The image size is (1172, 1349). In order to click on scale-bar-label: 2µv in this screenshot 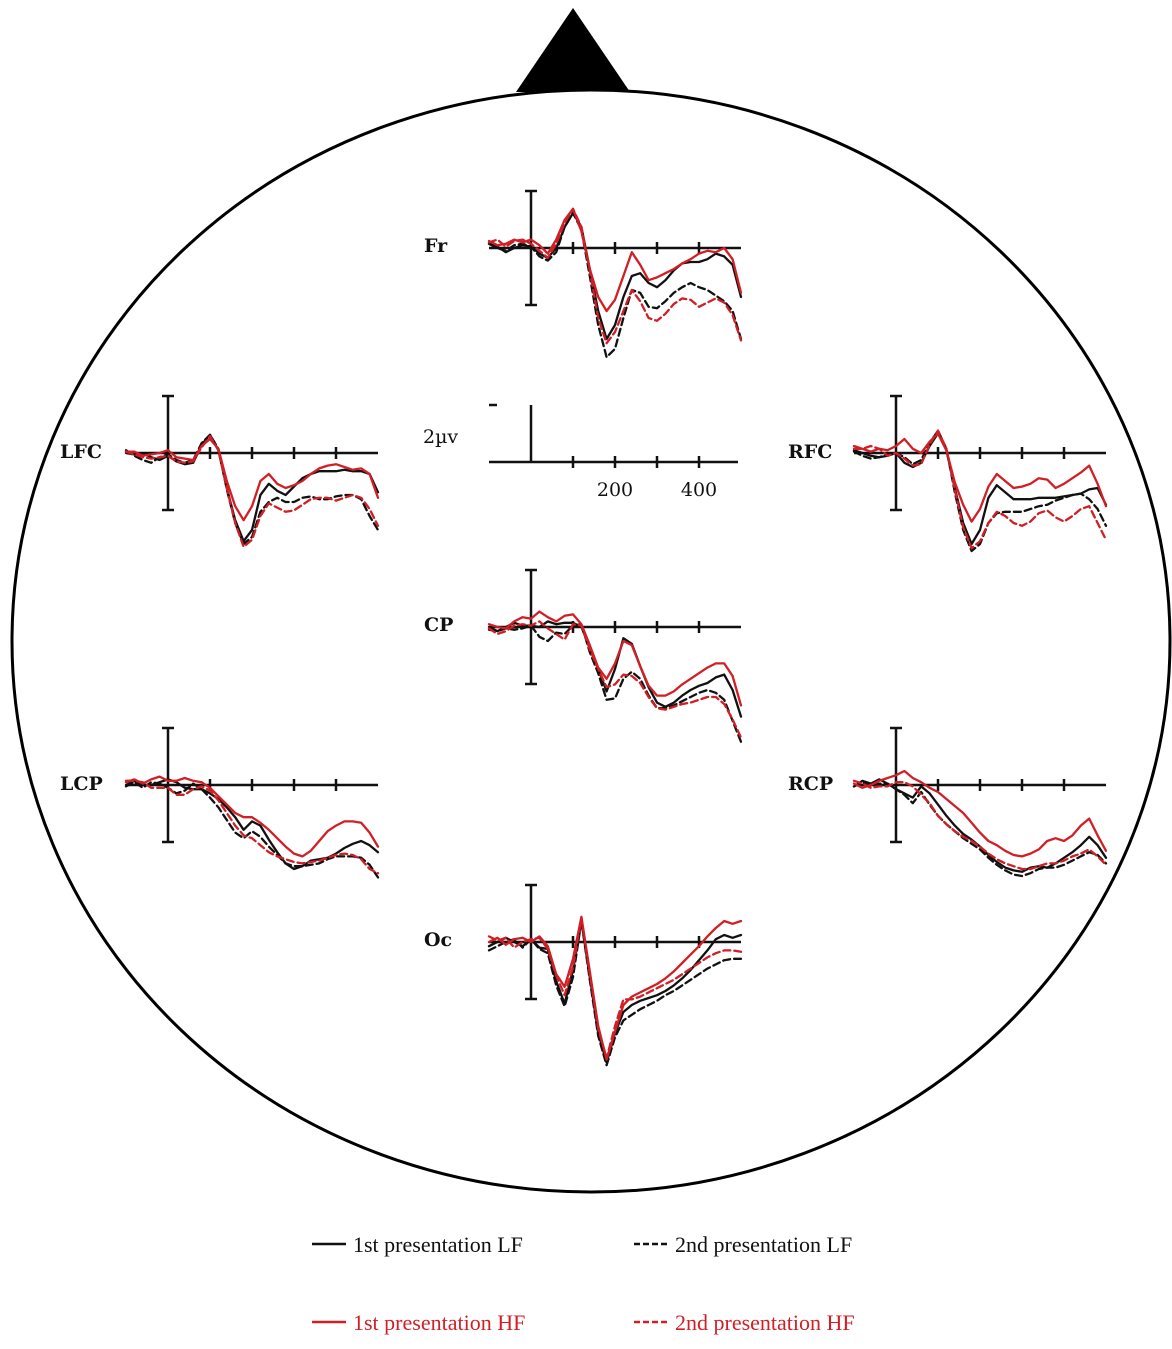, I will do `click(440, 437)`.